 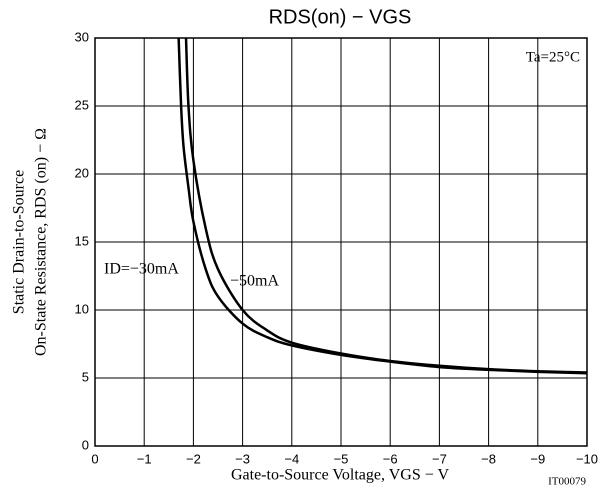 What do you see at coordinates (291, 458) in the screenshot?
I see `x-tick-label: −4` at bounding box center [291, 458].